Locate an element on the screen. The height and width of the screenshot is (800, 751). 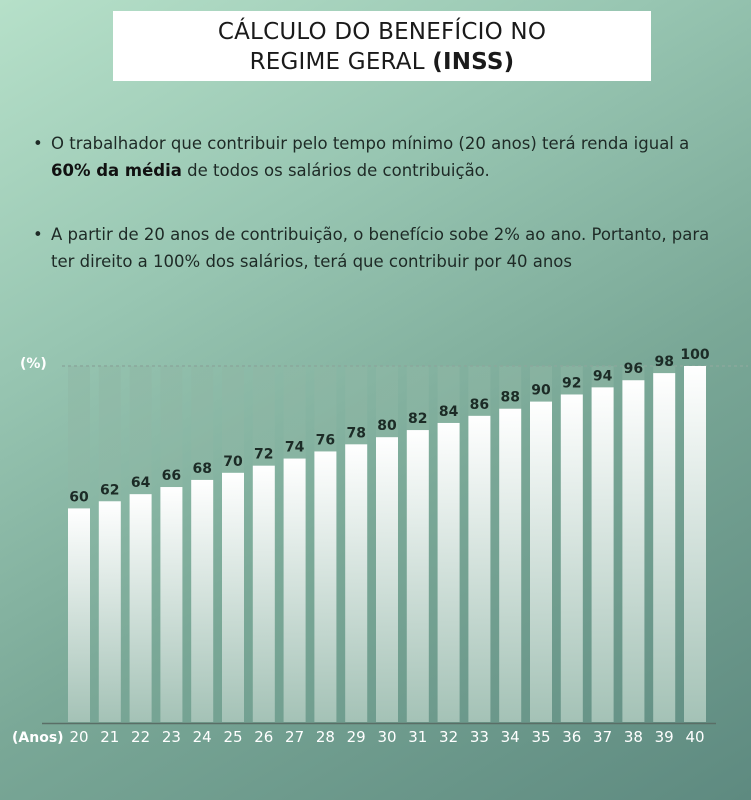
x-tick-25: 25 is located at coordinates (232, 737).